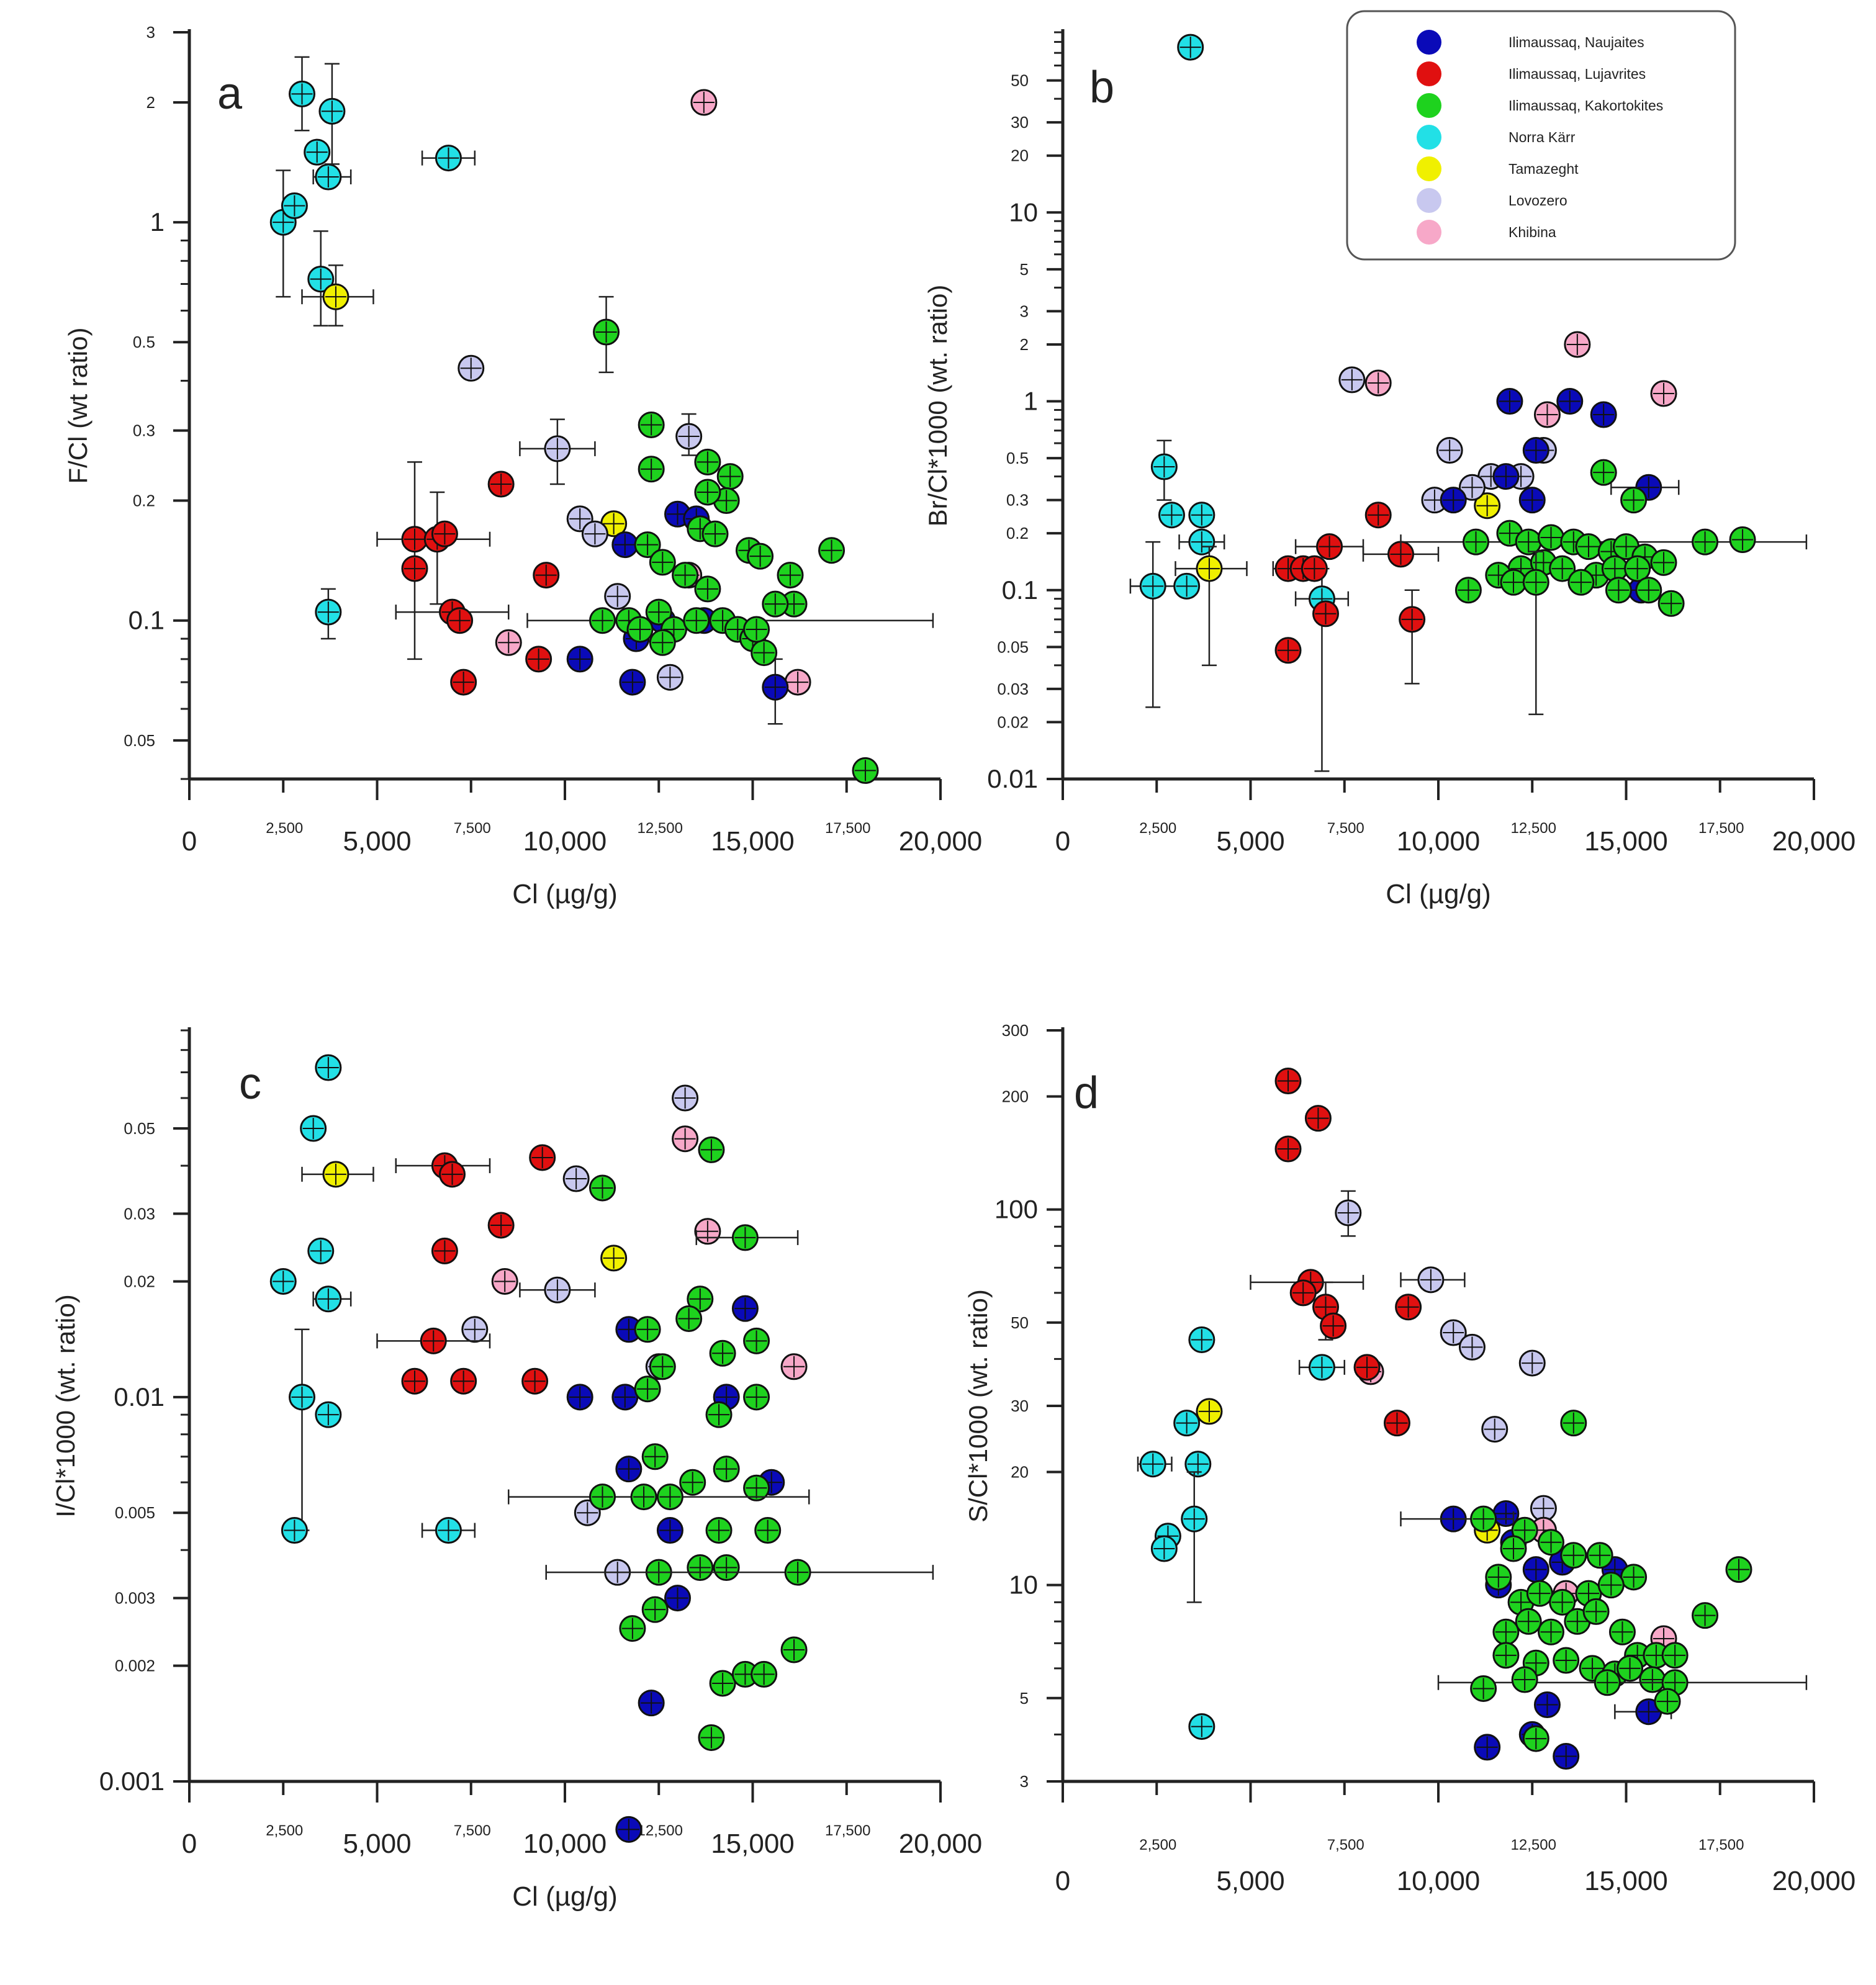  I want to click on panel-label: d, so click(1086, 1093).